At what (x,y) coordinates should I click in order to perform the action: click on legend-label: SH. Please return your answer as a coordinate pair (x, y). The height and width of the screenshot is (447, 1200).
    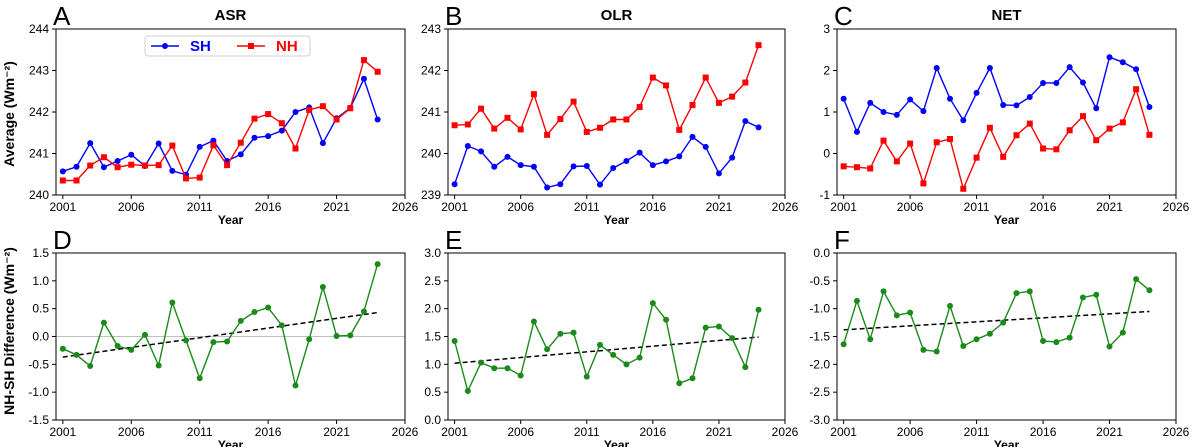
    Looking at the image, I should click on (200, 46).